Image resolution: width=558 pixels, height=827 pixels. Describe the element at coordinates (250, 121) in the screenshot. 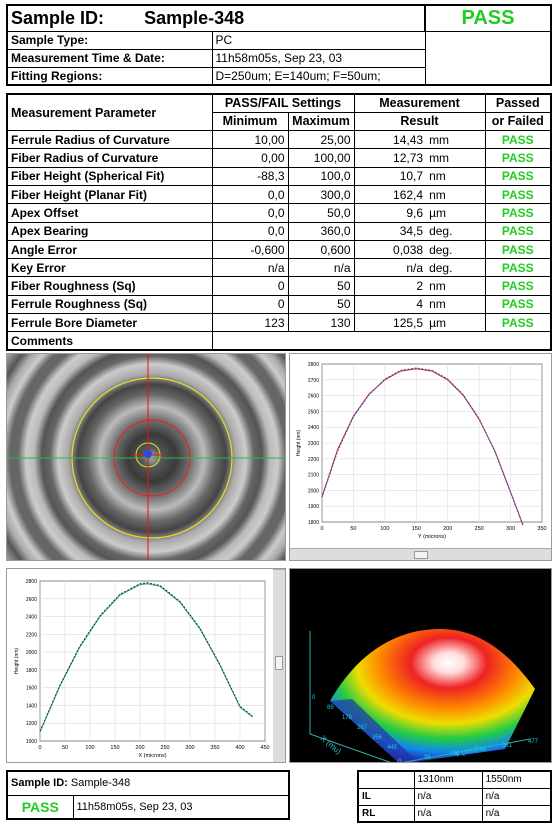

I see `col-minimum: Minimum` at that location.